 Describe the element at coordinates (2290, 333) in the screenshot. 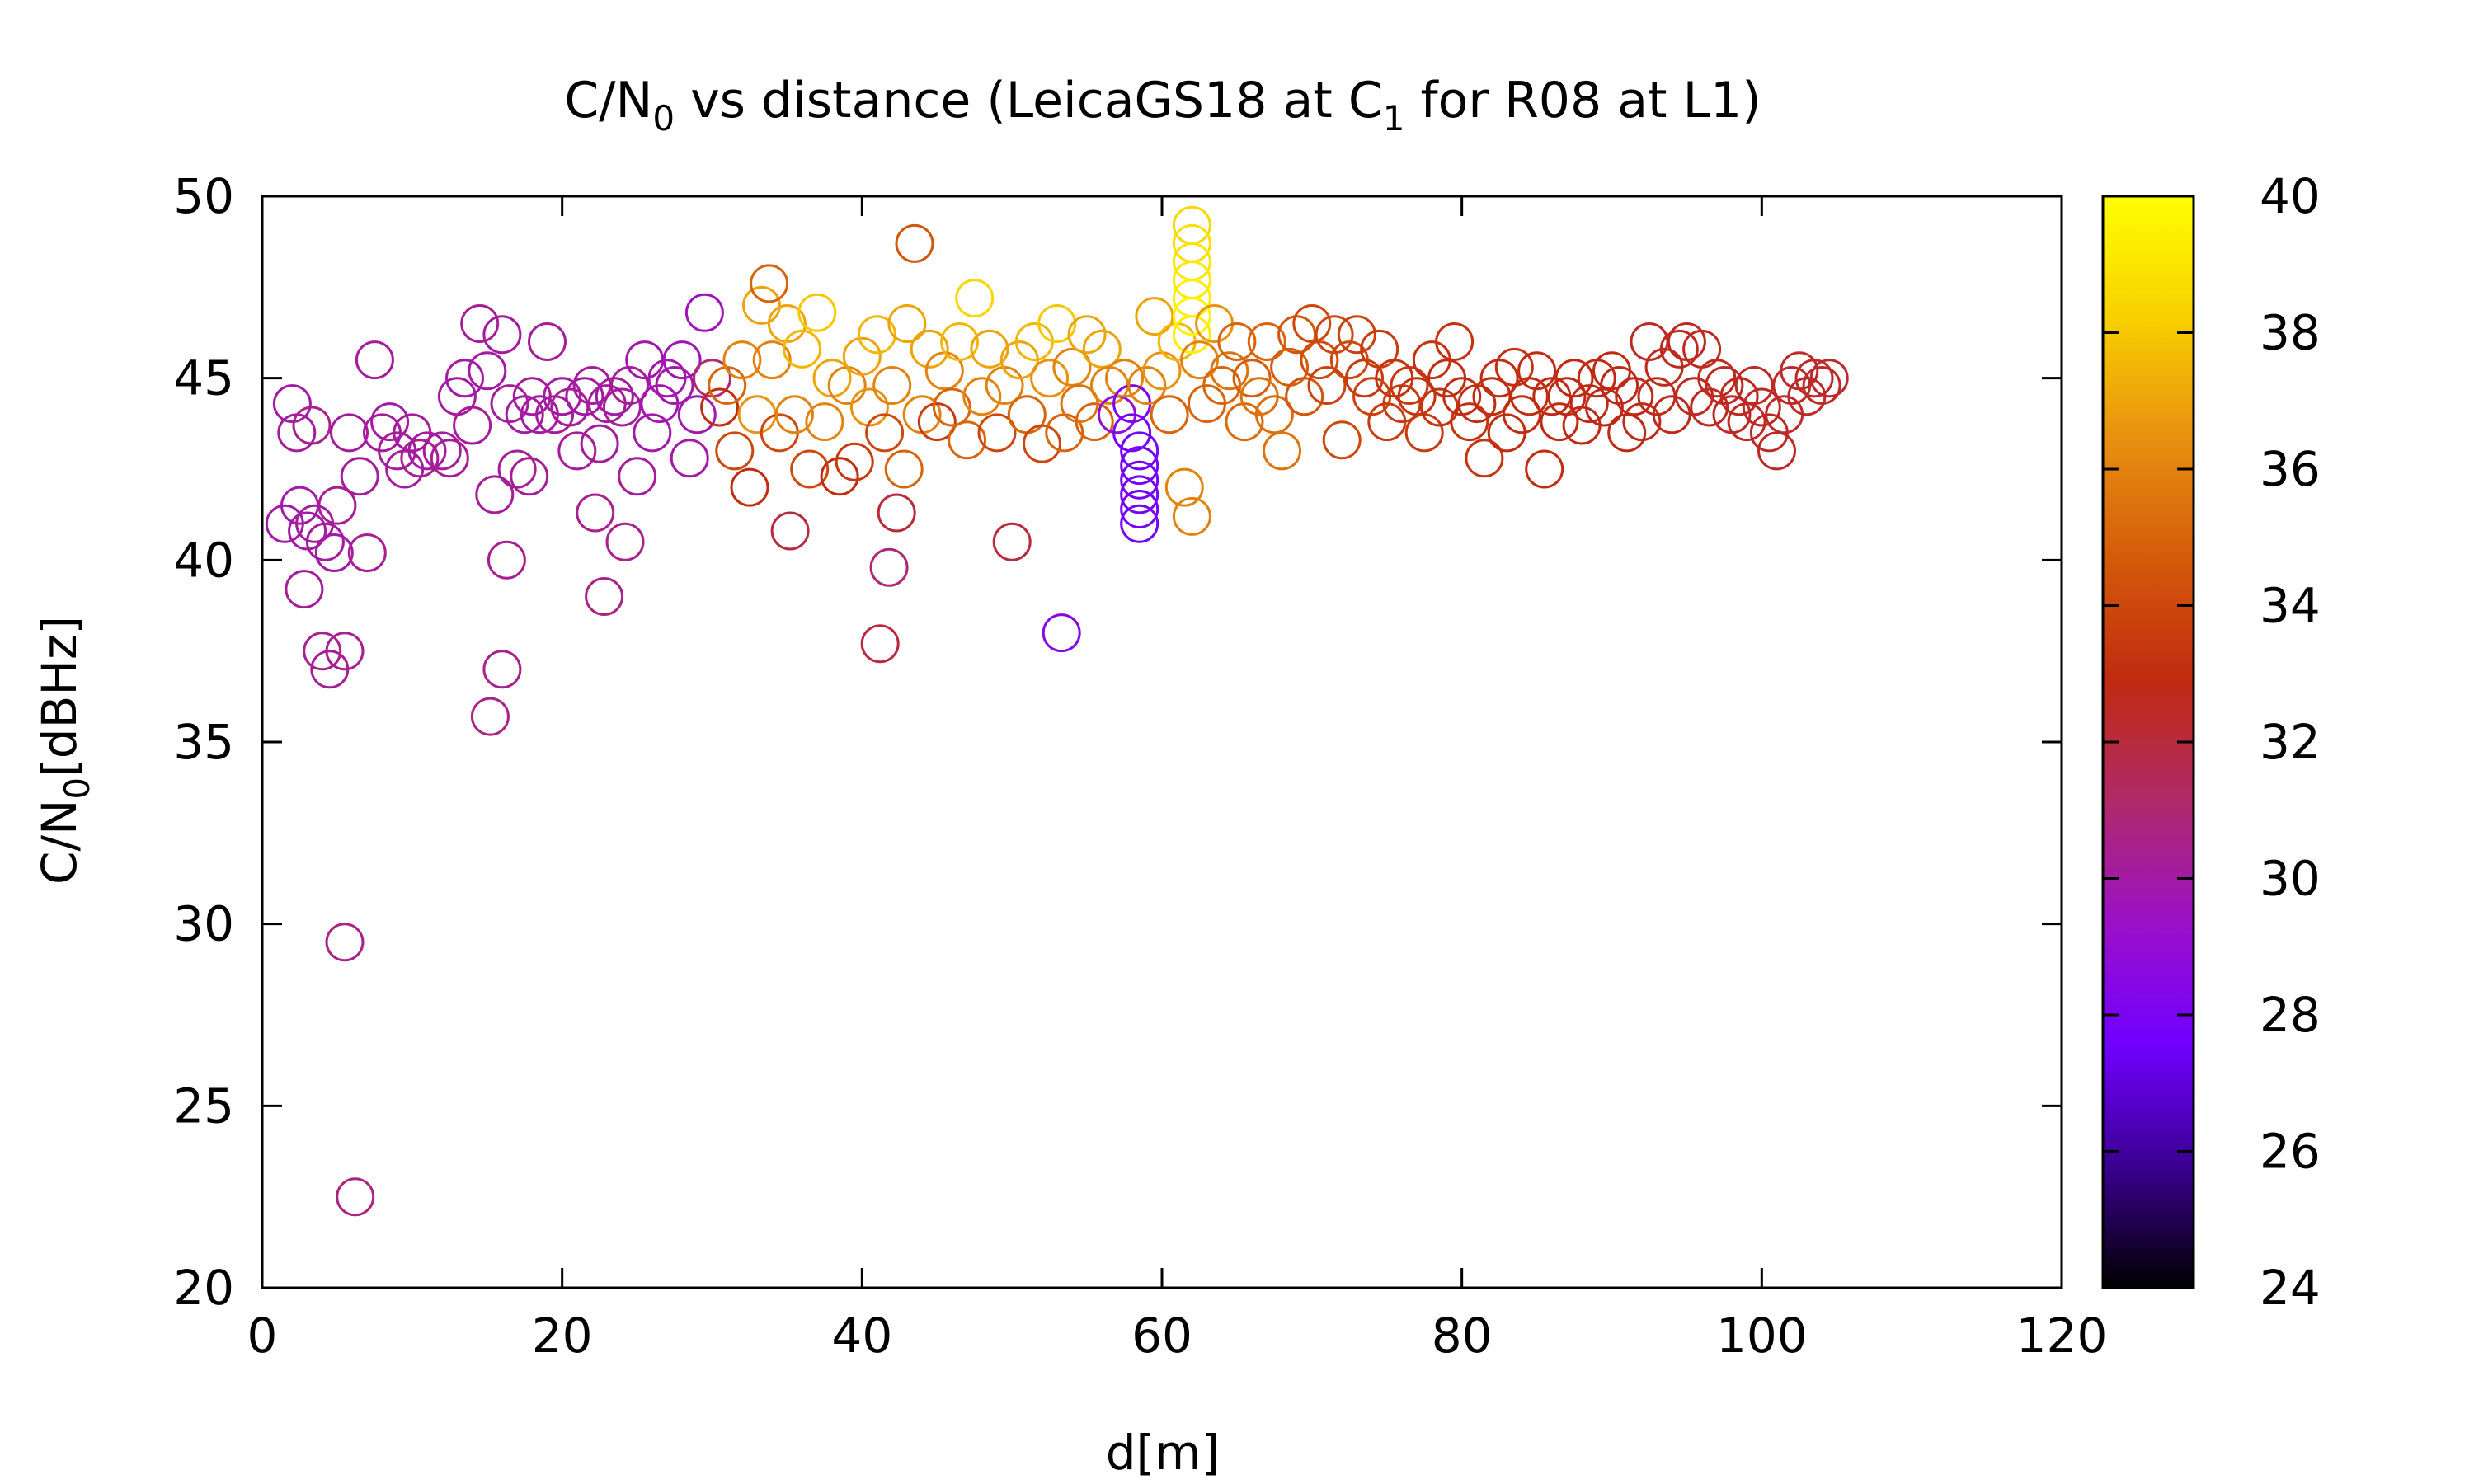

I see `colorbar-tick-label: 38` at that location.